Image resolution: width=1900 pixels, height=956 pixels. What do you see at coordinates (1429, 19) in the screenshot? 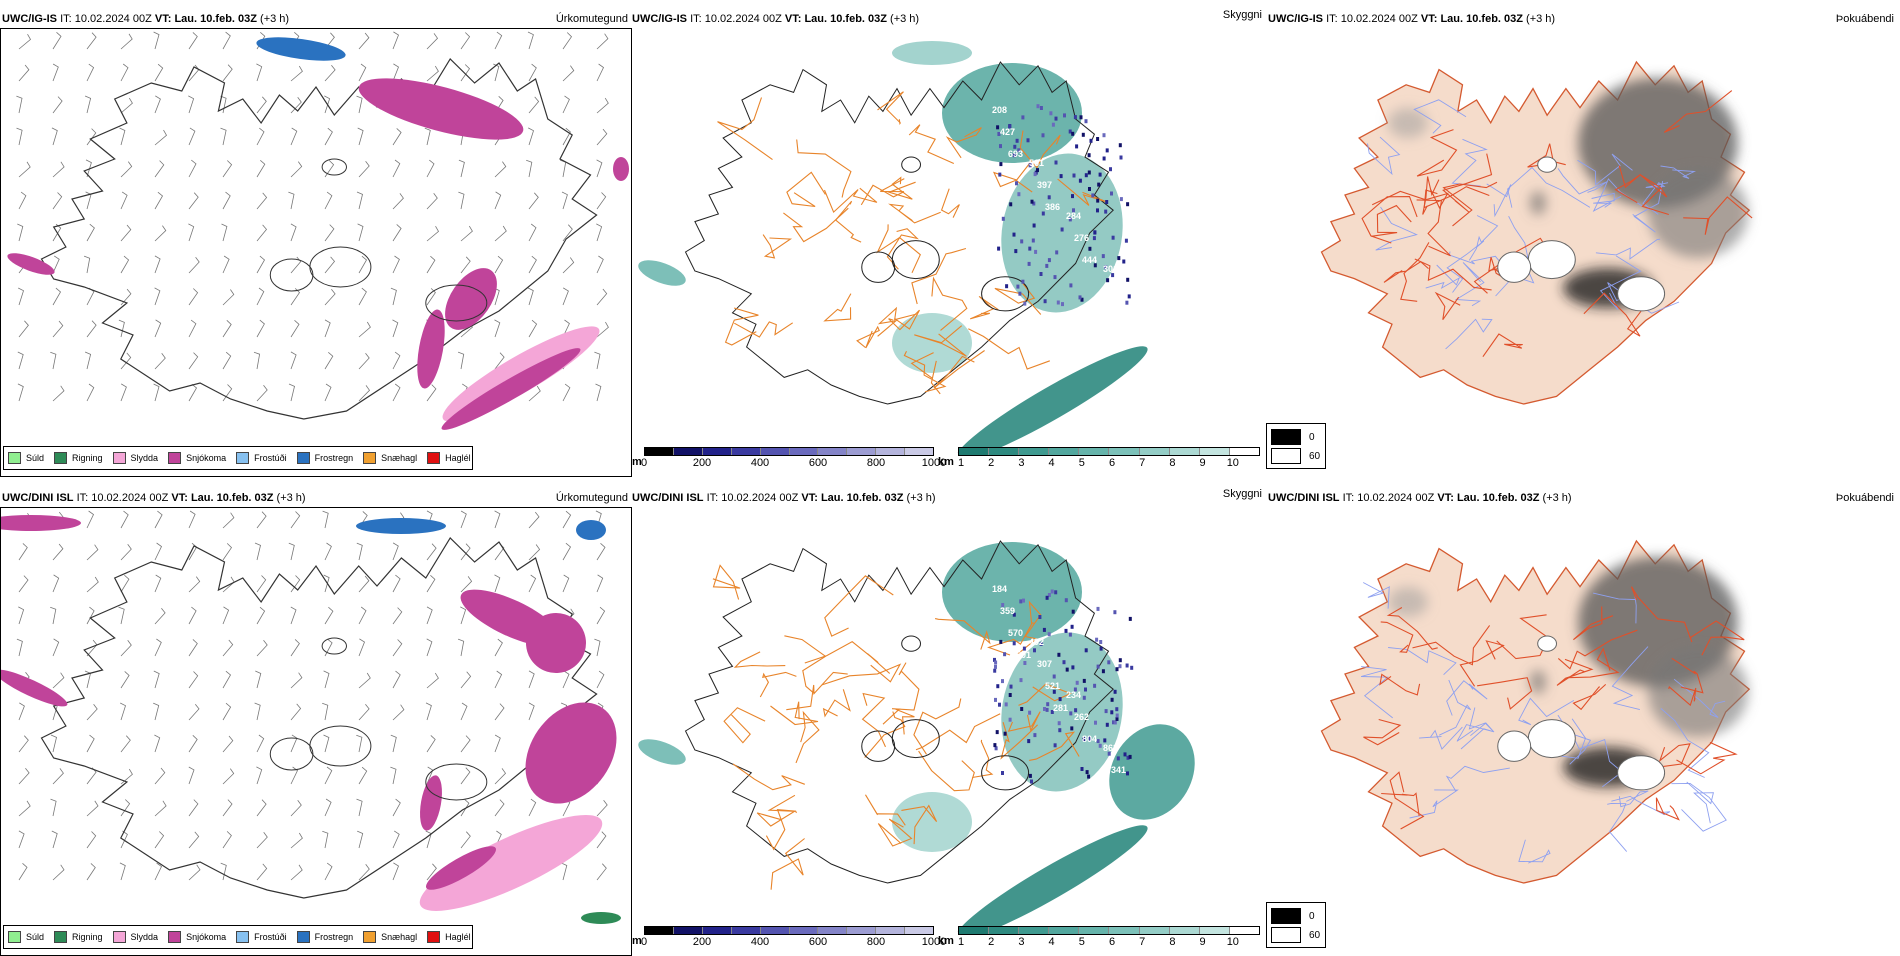
I see `valid-time-label: VT:` at bounding box center [1429, 19].